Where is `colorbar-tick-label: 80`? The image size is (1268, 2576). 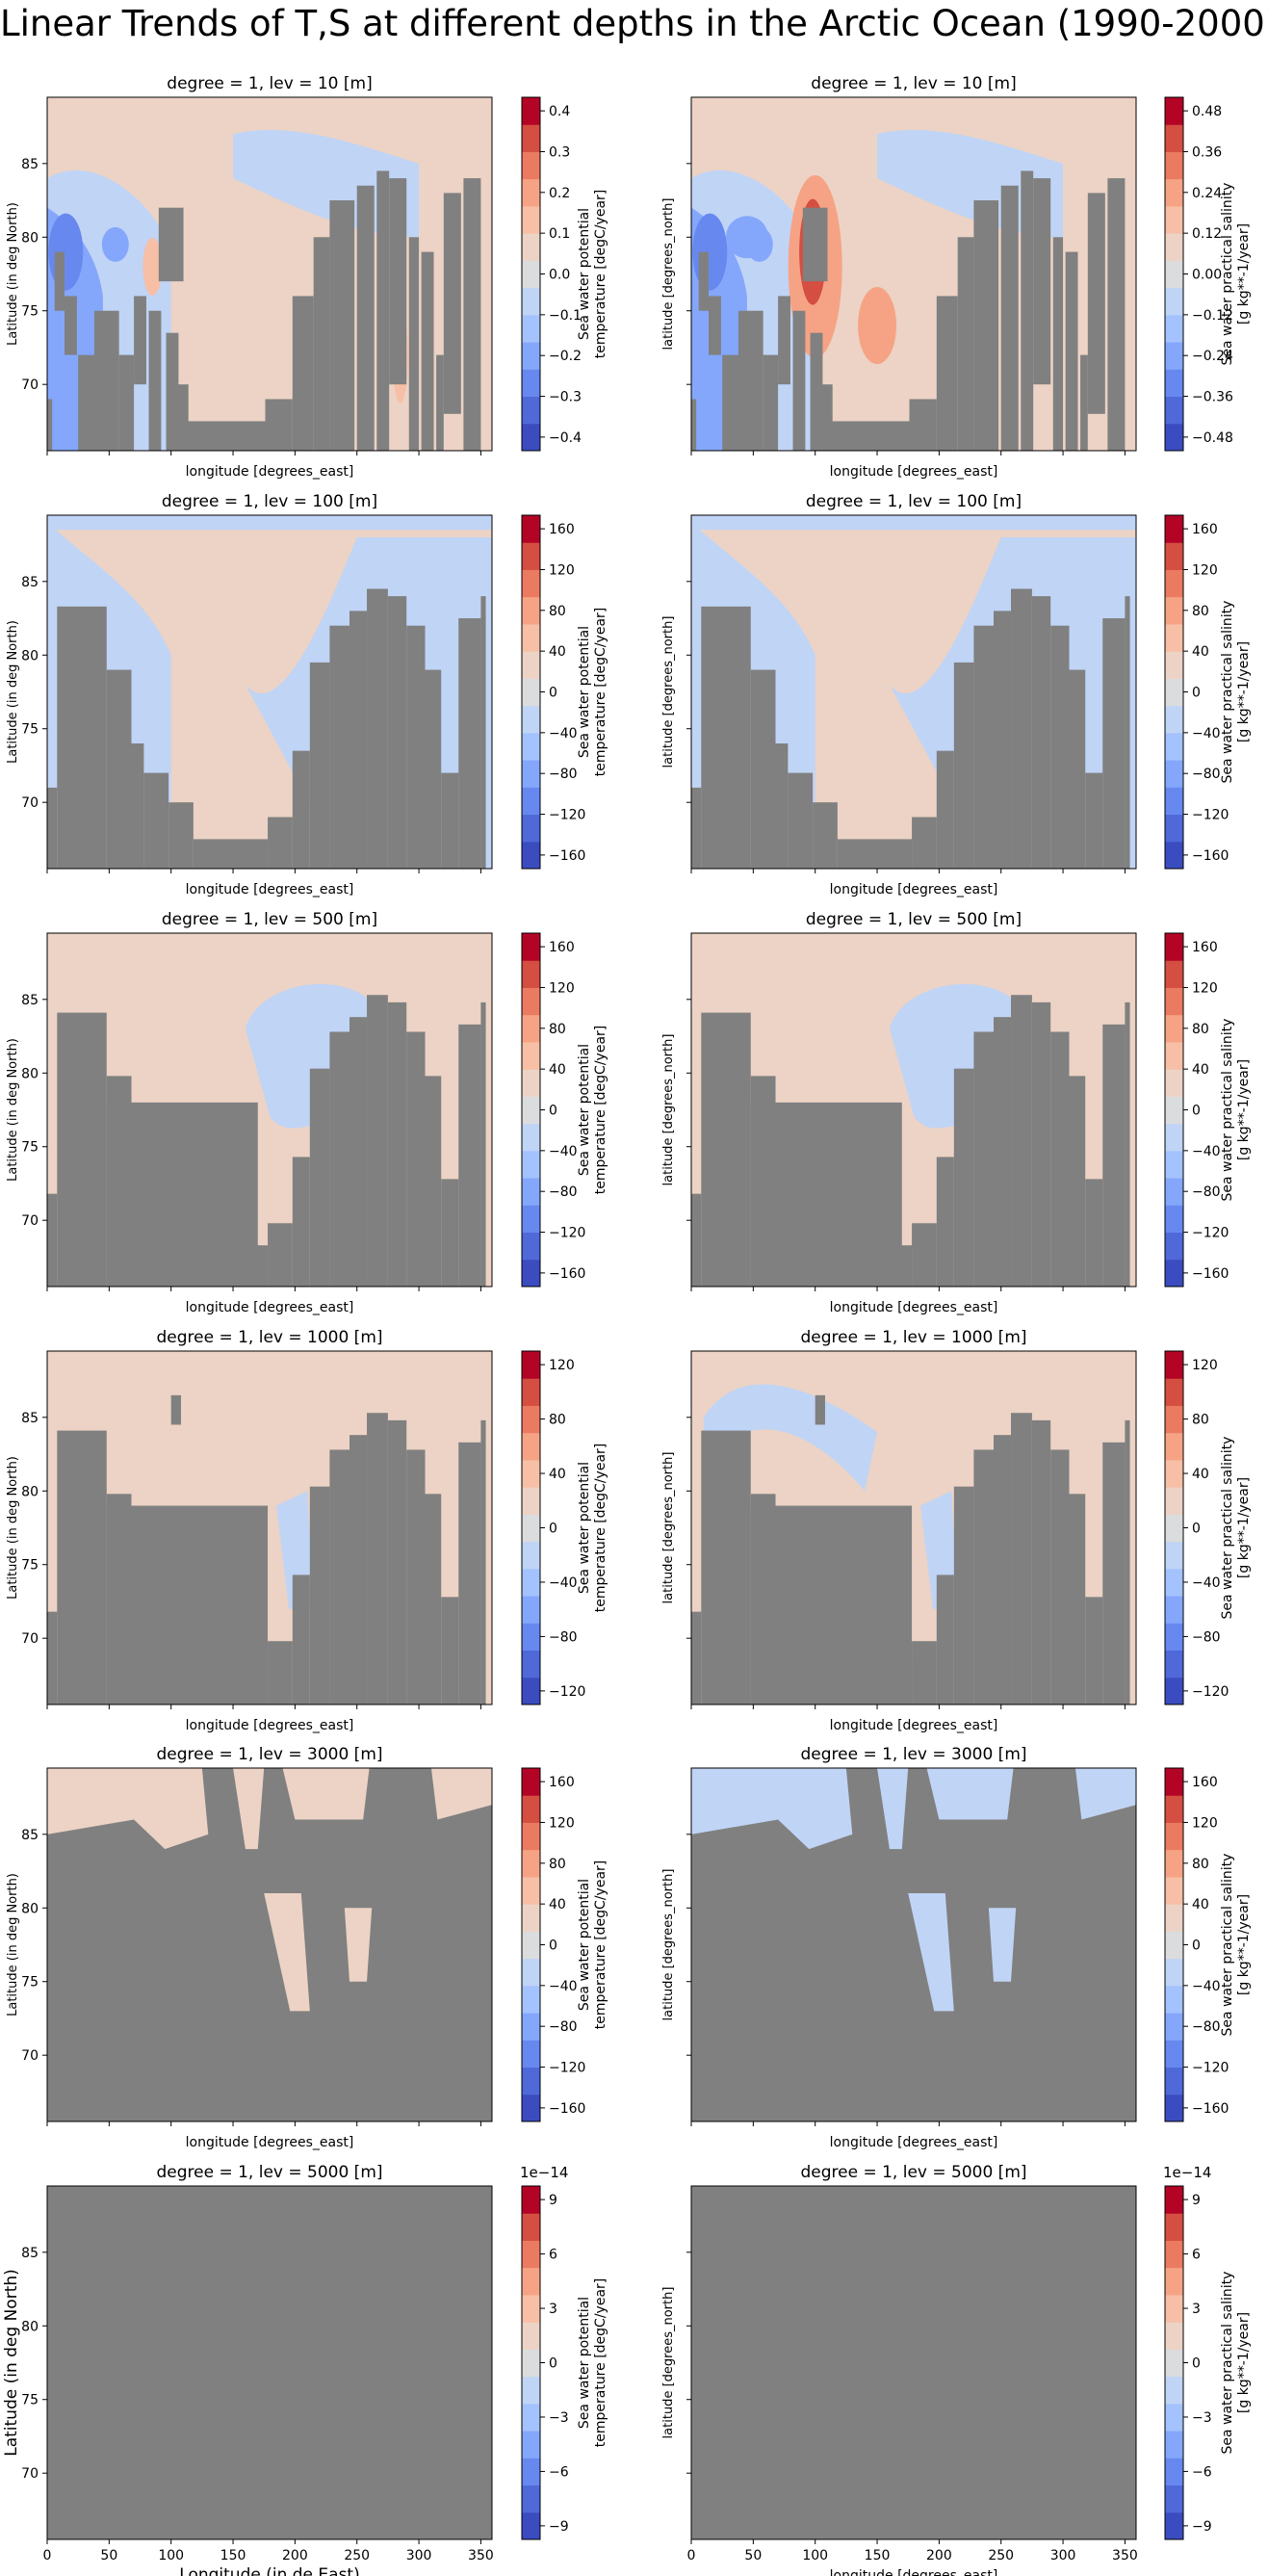
colorbar-tick-label: 80 is located at coordinates (1200, 1864).